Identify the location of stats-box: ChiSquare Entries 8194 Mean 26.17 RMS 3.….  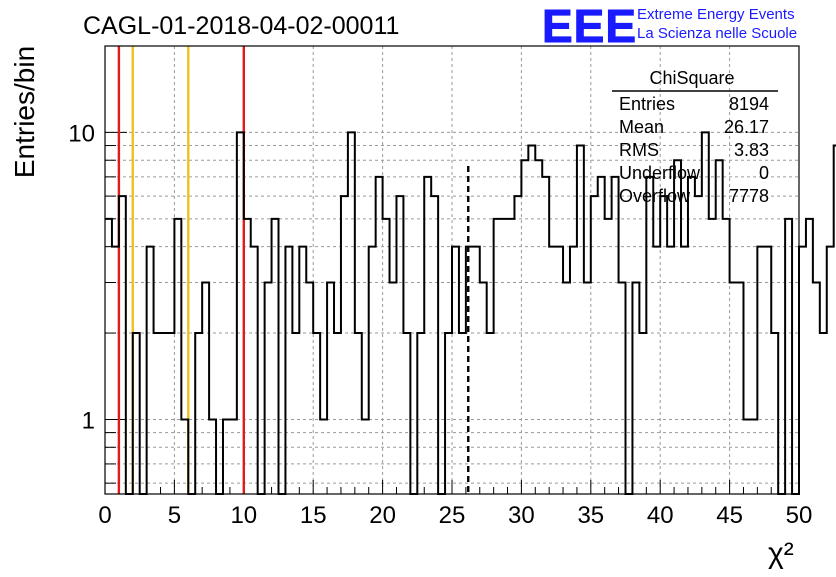
(695, 137).